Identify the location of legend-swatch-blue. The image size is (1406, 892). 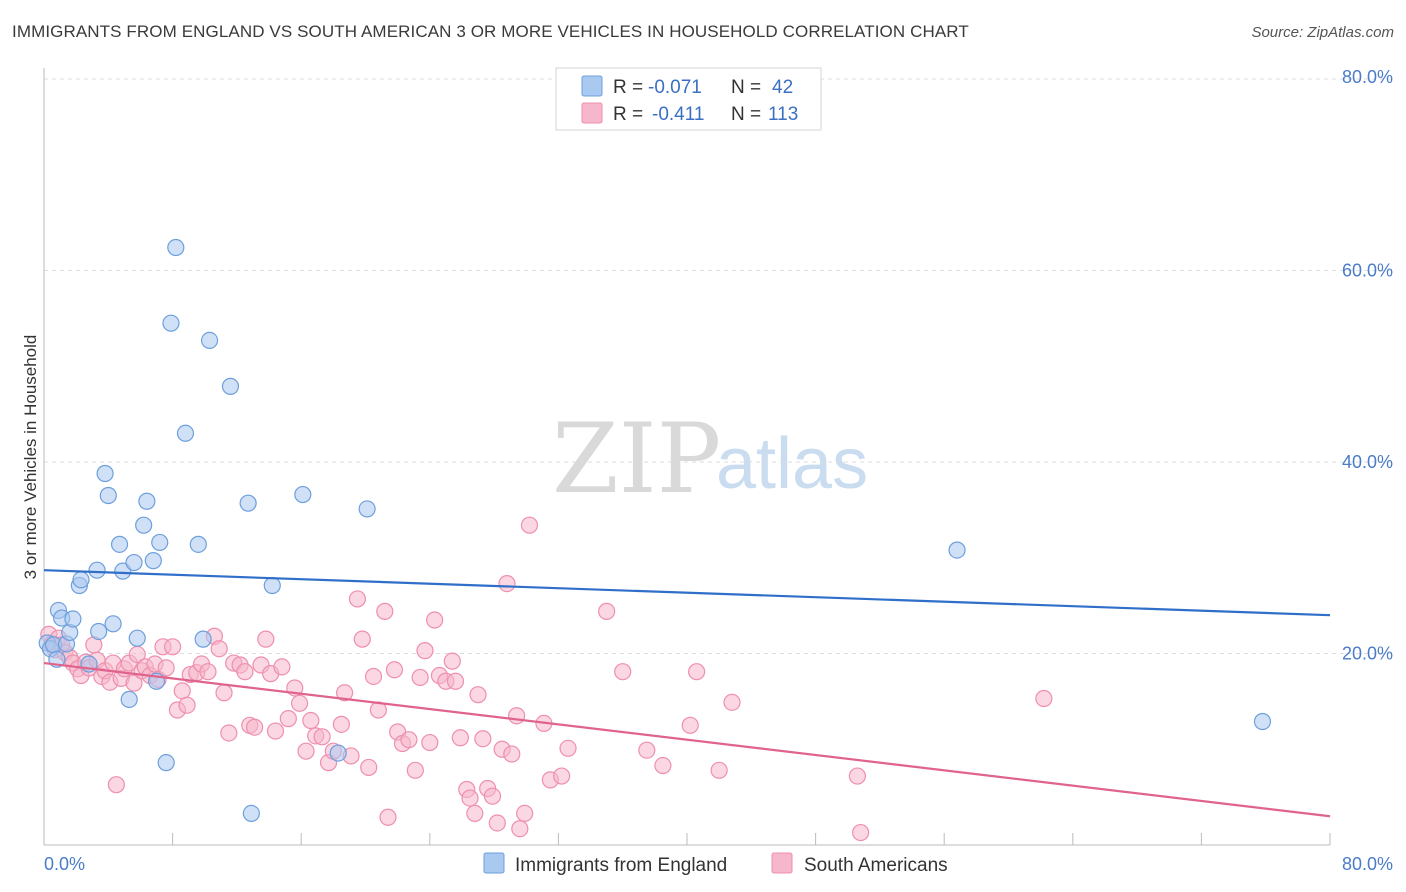
(592, 86).